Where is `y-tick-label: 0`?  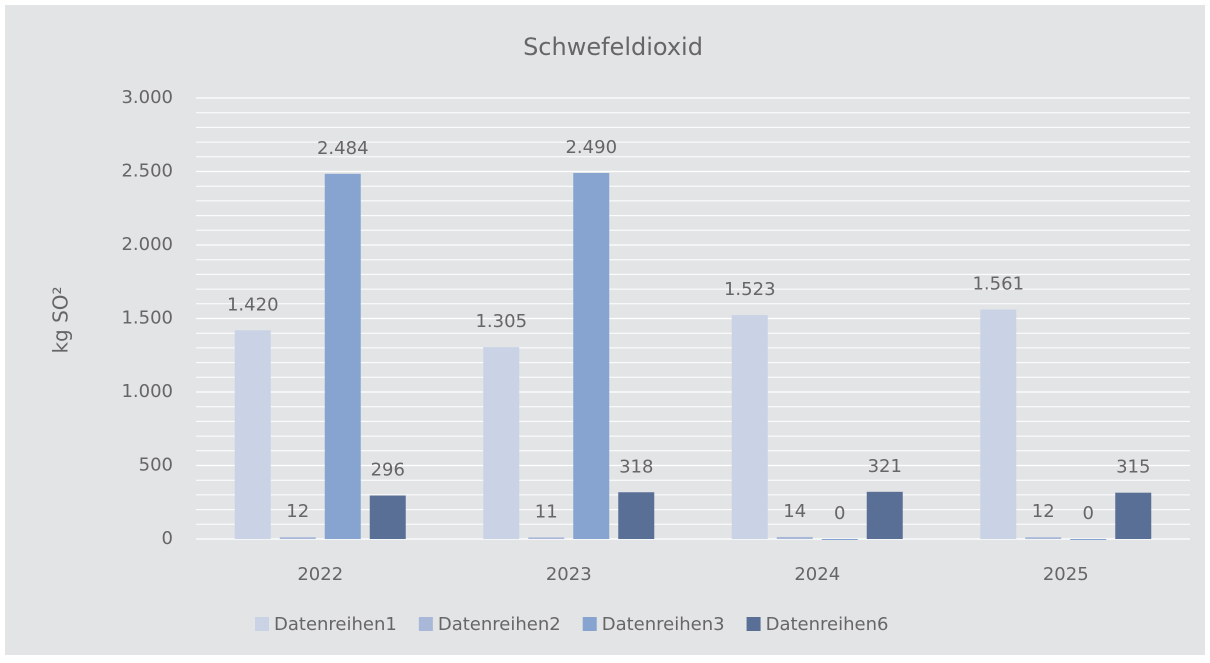 y-tick-label: 0 is located at coordinates (167, 538).